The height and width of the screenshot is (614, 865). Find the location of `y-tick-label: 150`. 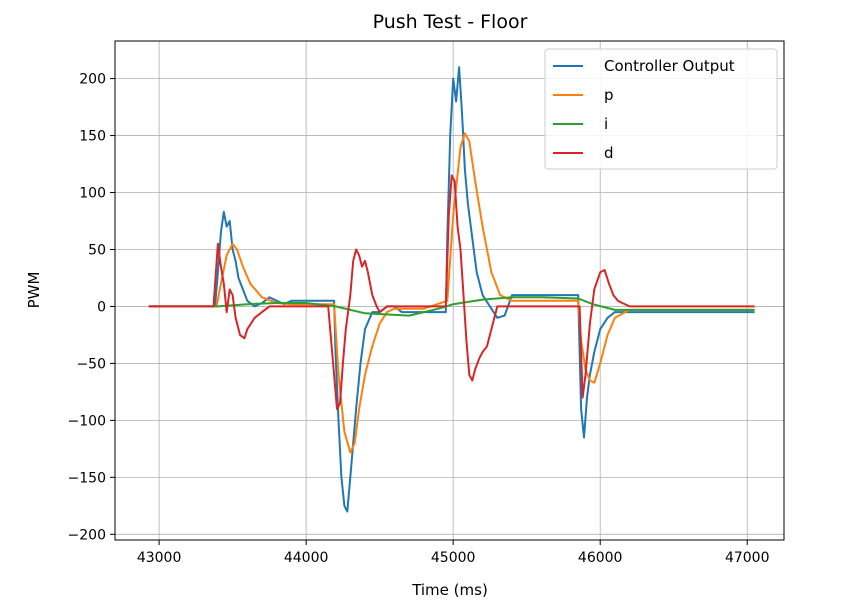

y-tick-label: 150 is located at coordinates (92, 137).